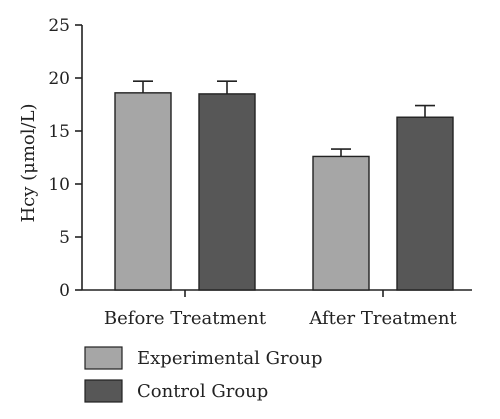 This screenshot has width=500, height=419. Describe the element at coordinates (59, 132) in the screenshot. I see `y-tick-label: 15` at that location.